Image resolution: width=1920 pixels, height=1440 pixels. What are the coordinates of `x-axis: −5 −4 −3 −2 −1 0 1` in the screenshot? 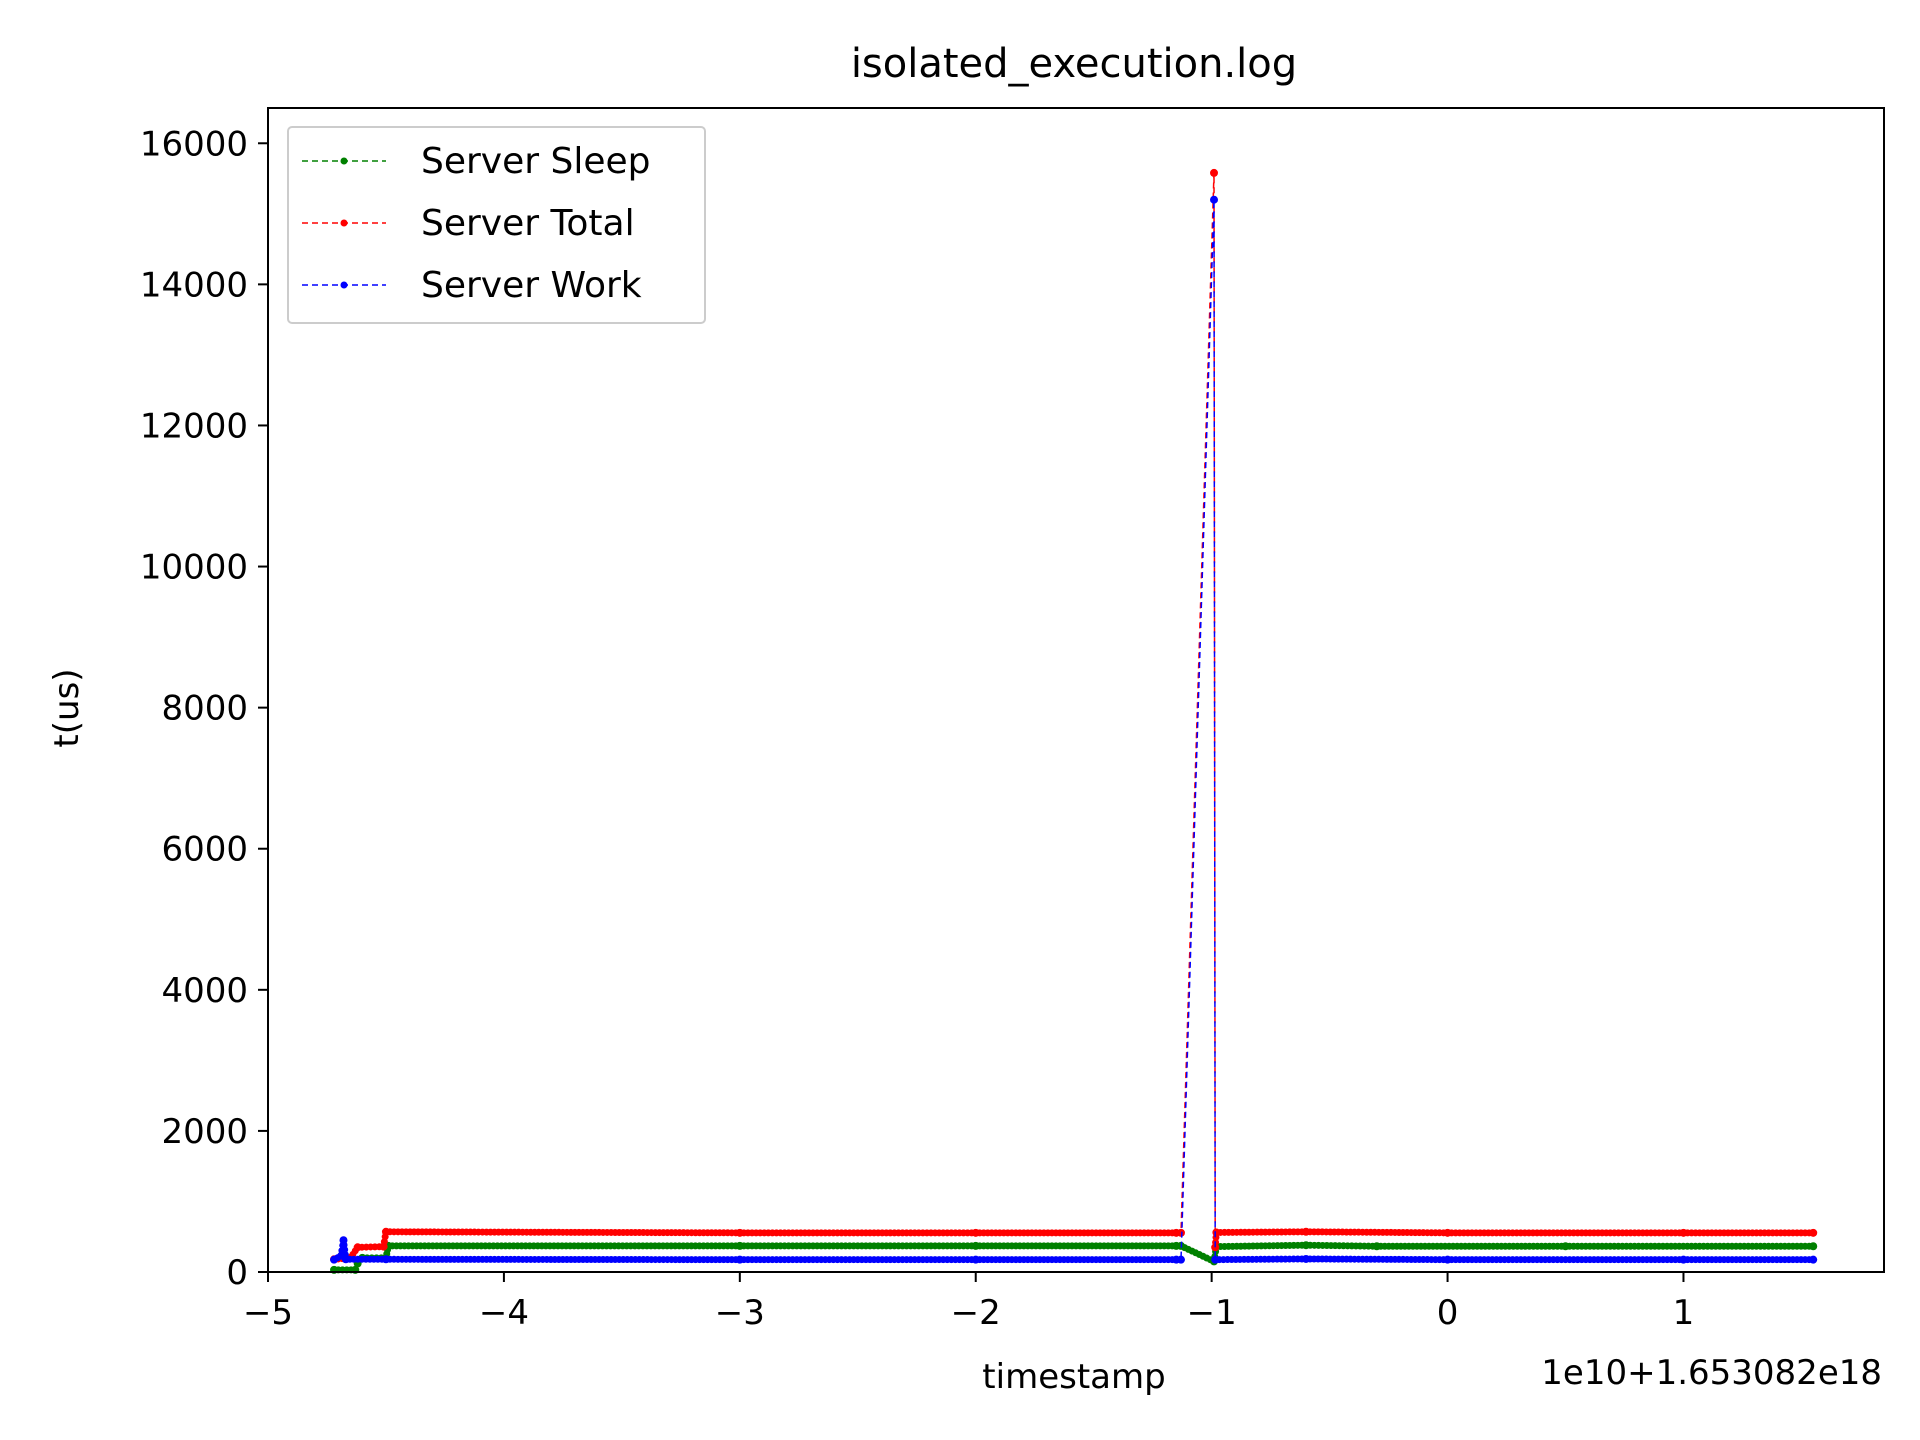 It's located at (968, 1302).